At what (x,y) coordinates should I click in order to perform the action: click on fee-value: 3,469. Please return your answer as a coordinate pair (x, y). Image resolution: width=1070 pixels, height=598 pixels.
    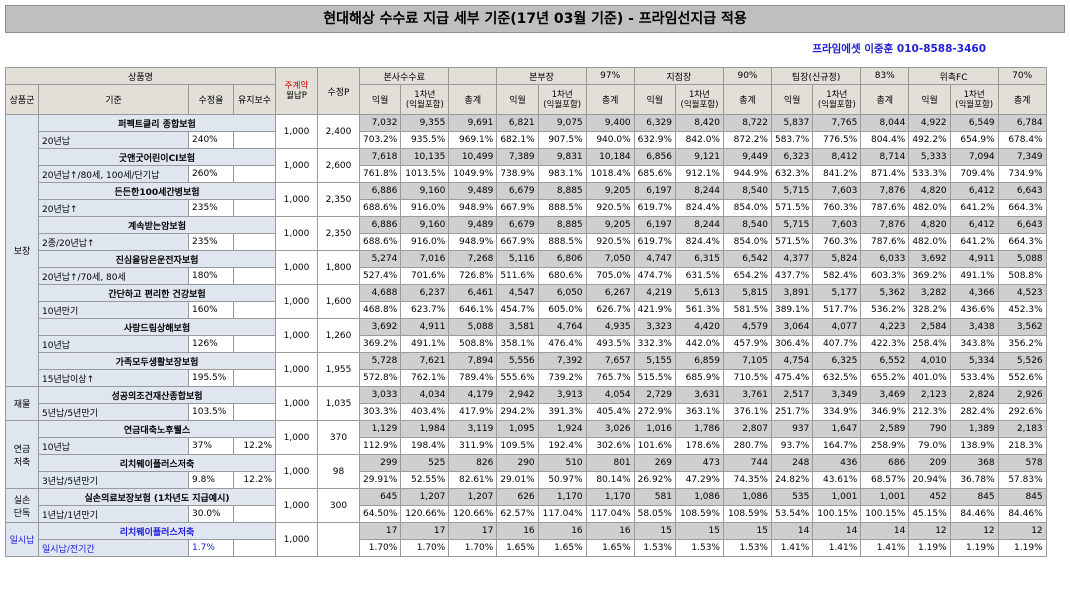
    Looking at the image, I should click on (885, 395).